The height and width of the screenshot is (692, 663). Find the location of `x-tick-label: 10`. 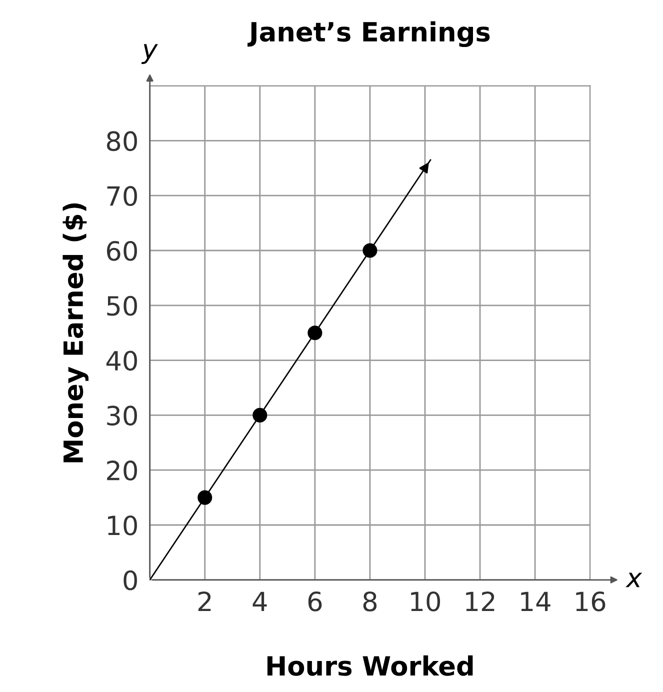

x-tick-label: 10 is located at coordinates (425, 601).